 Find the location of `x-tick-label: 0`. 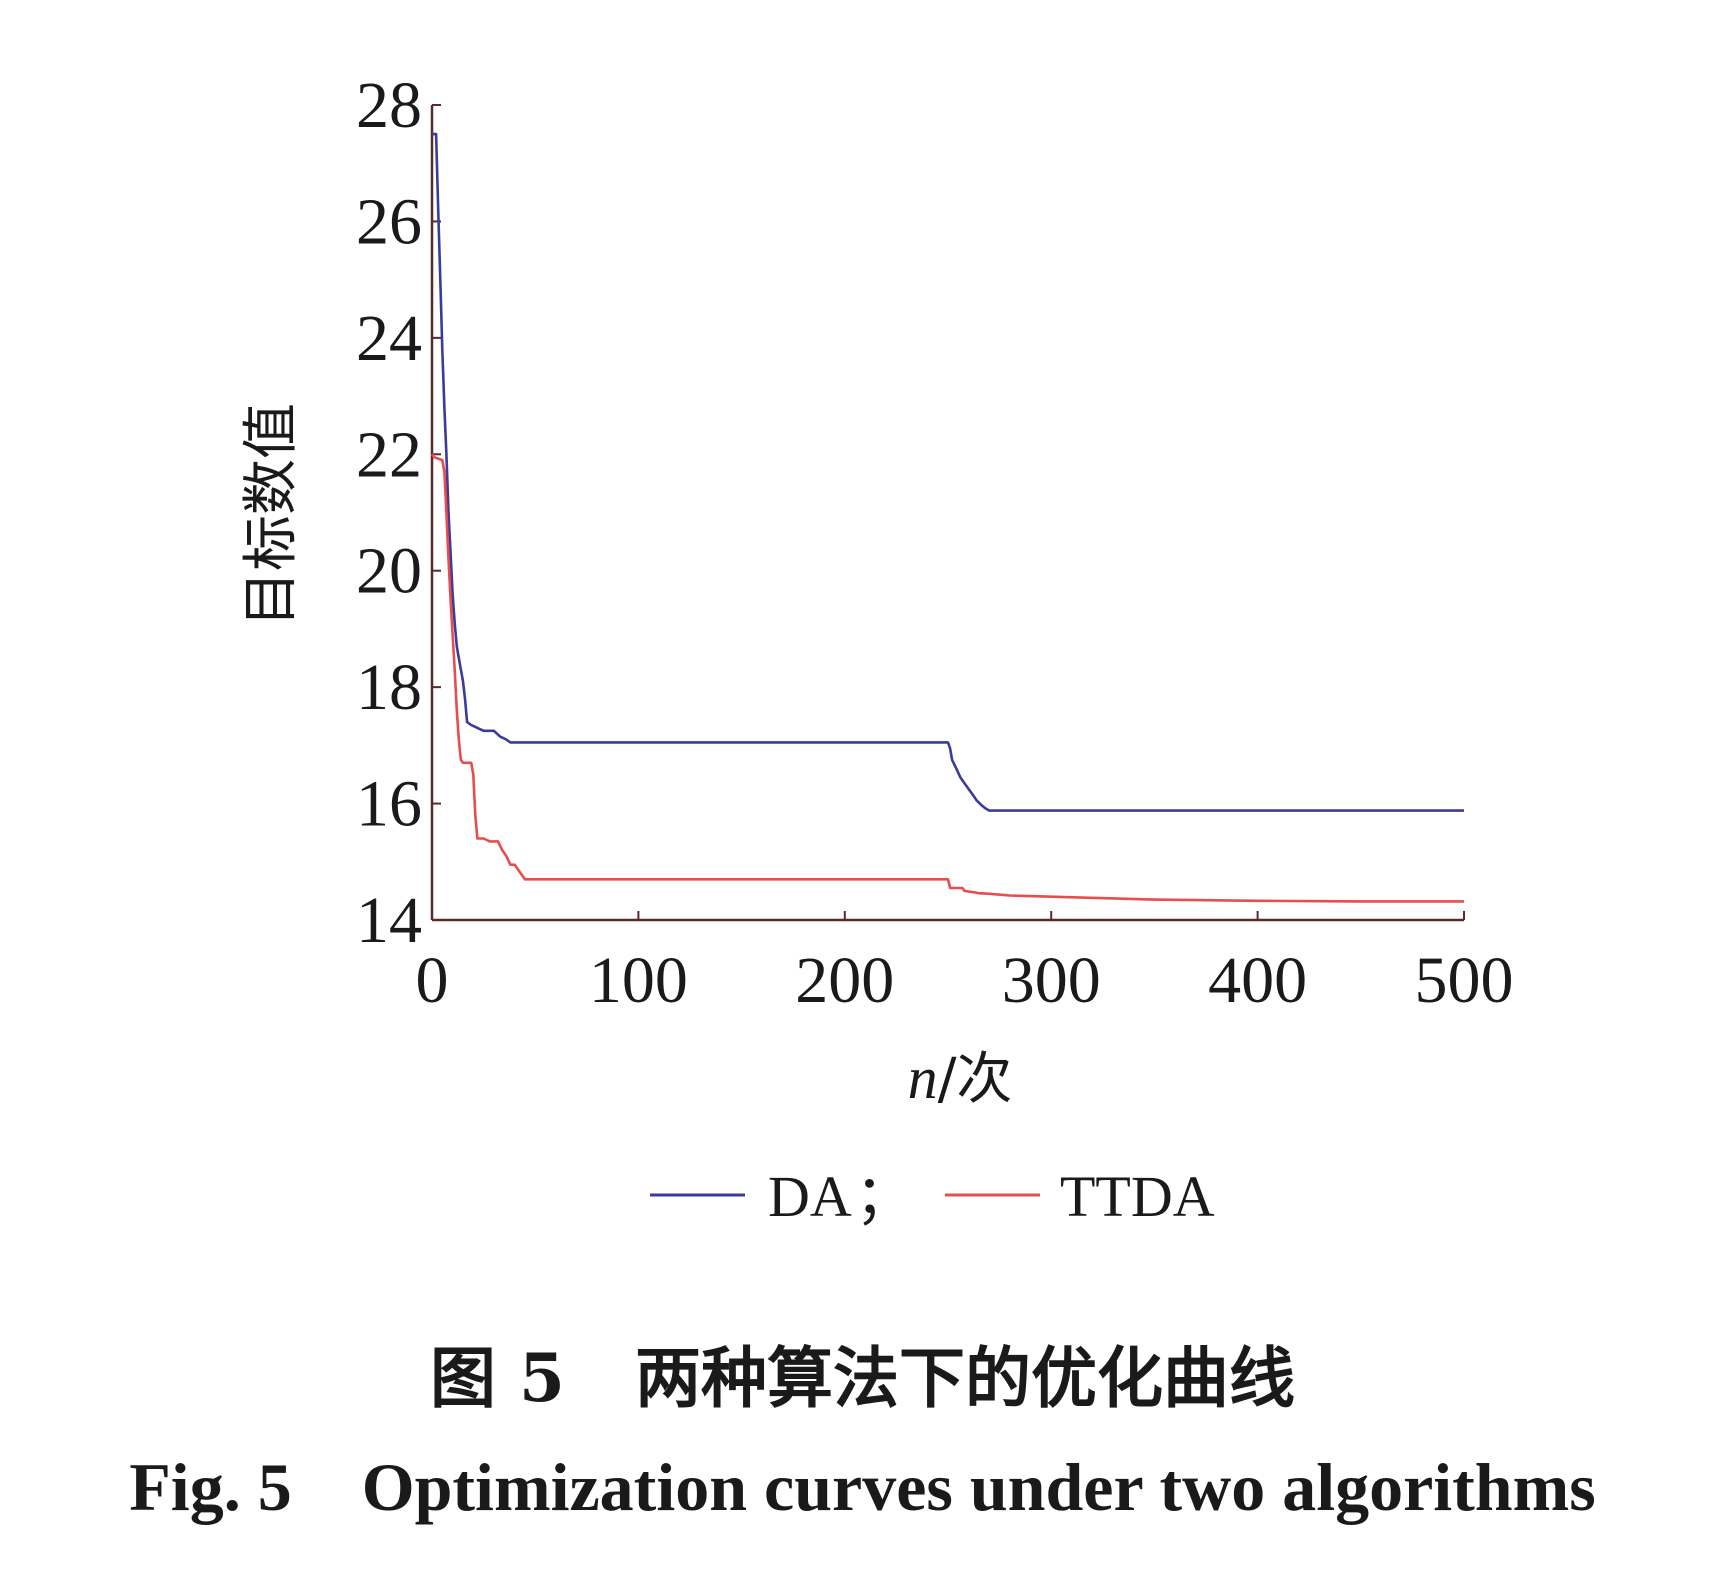

x-tick-label: 0 is located at coordinates (432, 980).